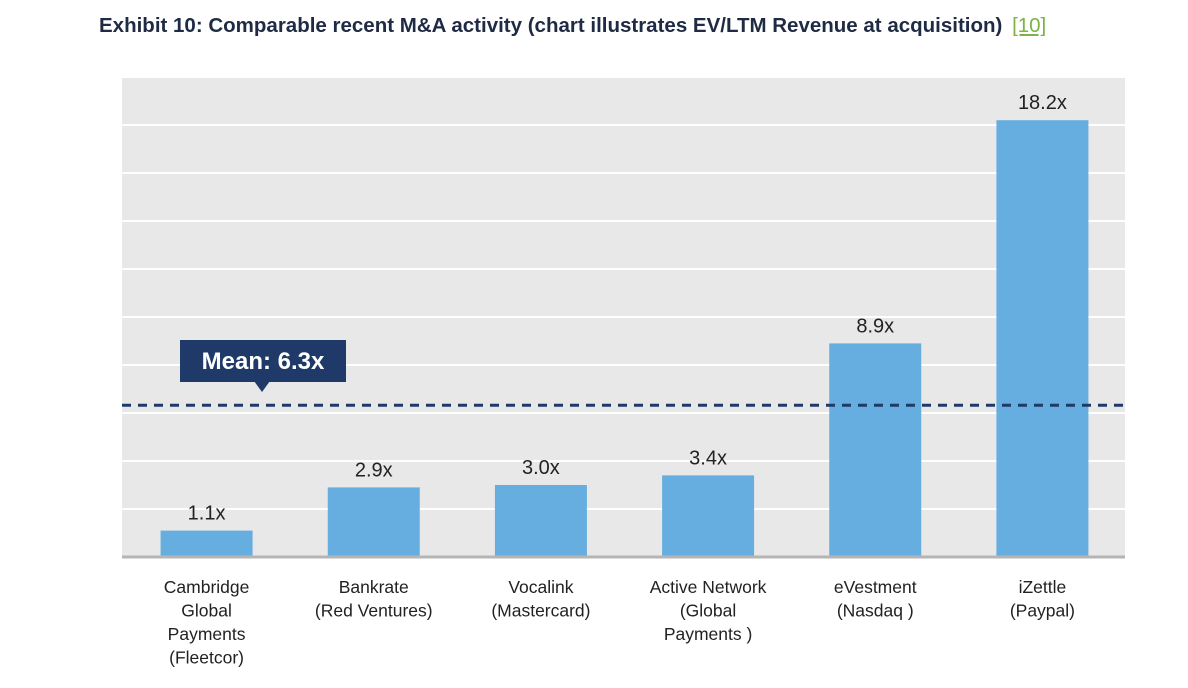 This screenshot has width=1188, height=688. Describe the element at coordinates (708, 458) in the screenshot. I see `data-label: 3.4x` at that location.